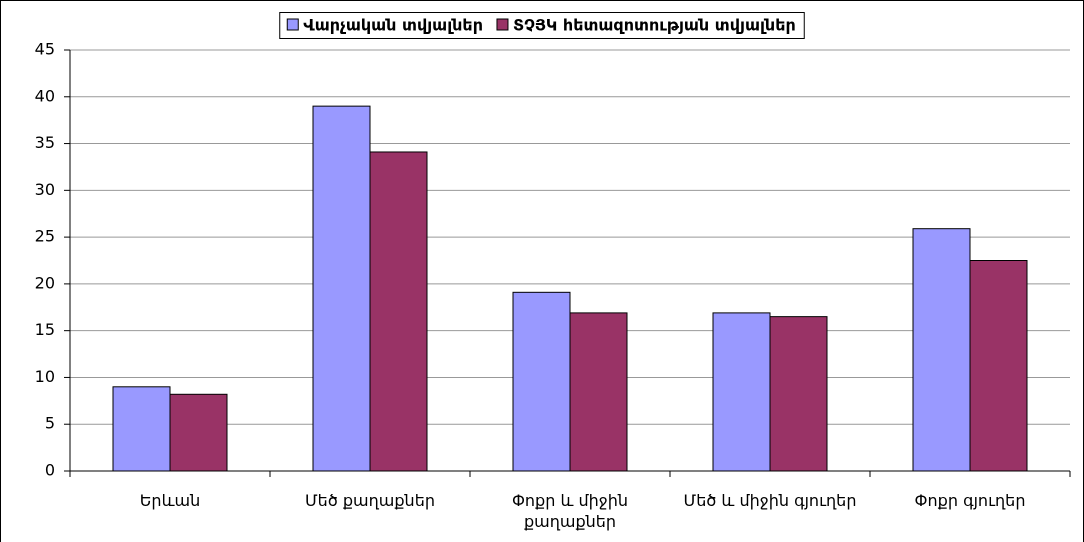 This screenshot has width=1084, height=542. What do you see at coordinates (370, 500) in the screenshot?
I see `x-tick-label: Մեծ քաղաքներ` at bounding box center [370, 500].